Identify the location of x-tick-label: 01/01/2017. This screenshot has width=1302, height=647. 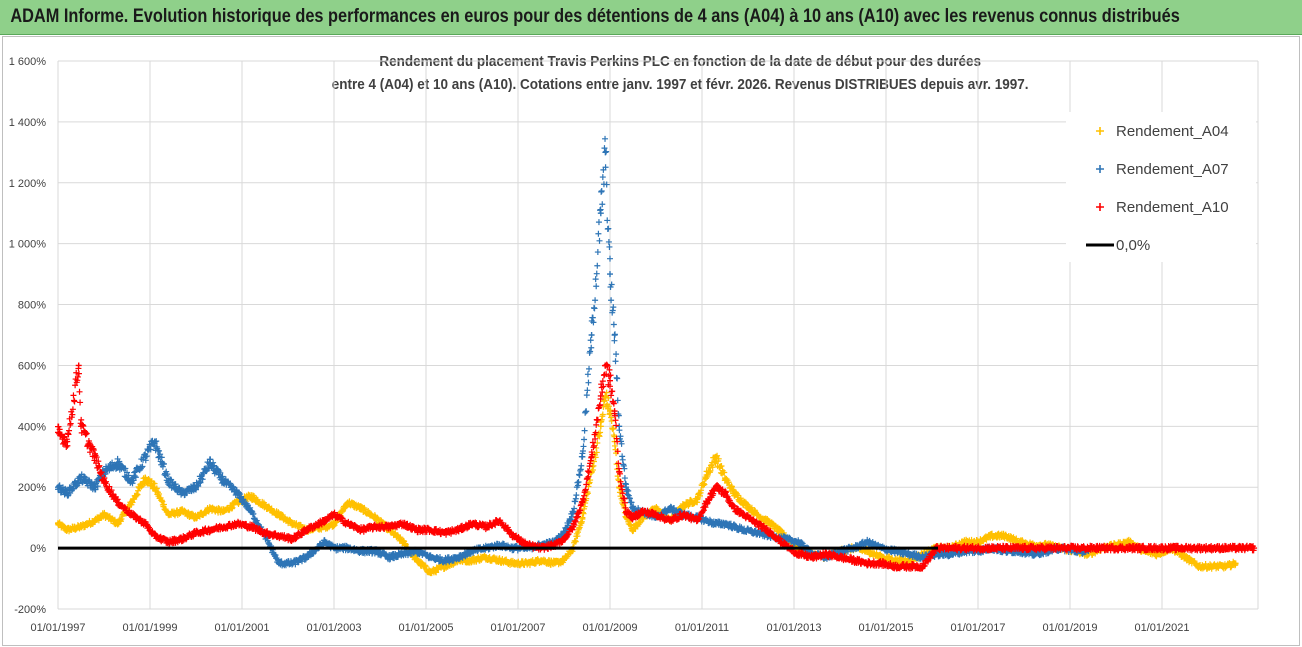
(977, 628).